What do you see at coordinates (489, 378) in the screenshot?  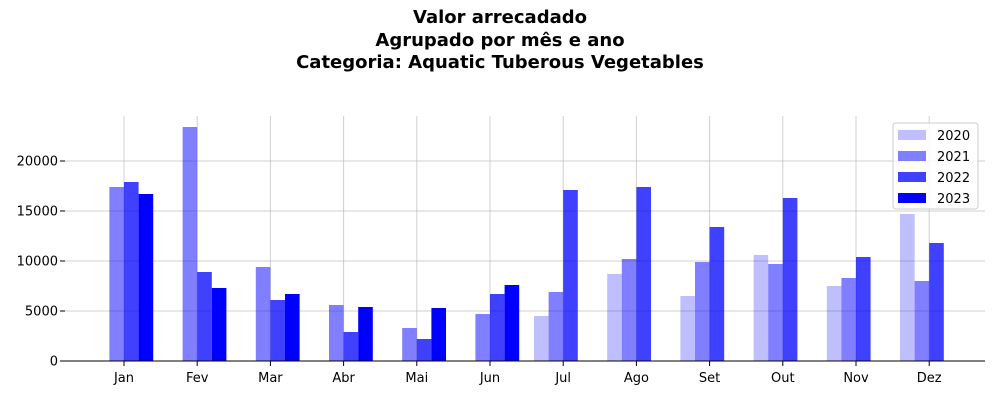 I see `x-tick-label: Jun` at bounding box center [489, 378].